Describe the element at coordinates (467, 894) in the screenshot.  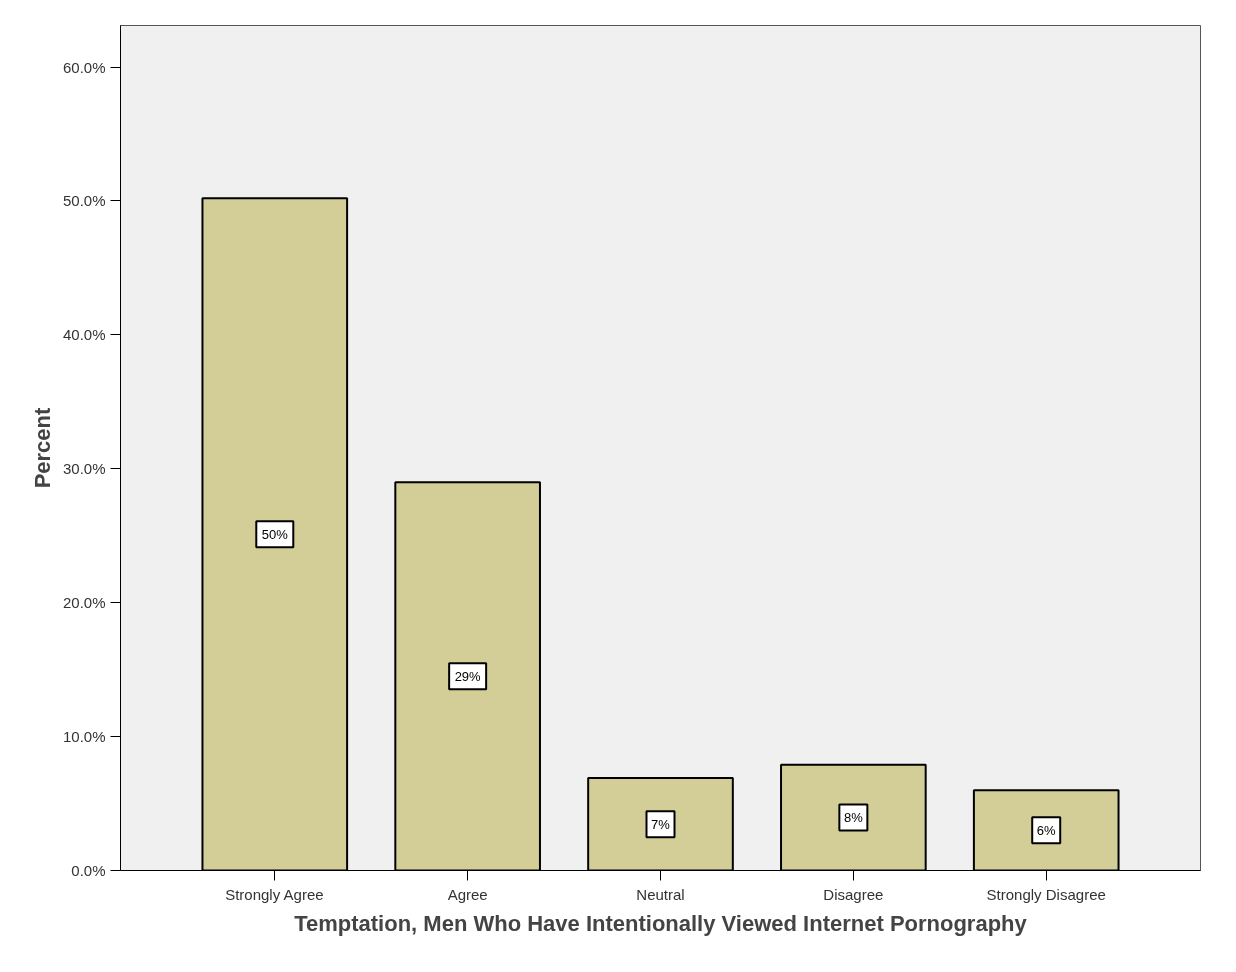
I see `x-tick-label: Agree` at that location.